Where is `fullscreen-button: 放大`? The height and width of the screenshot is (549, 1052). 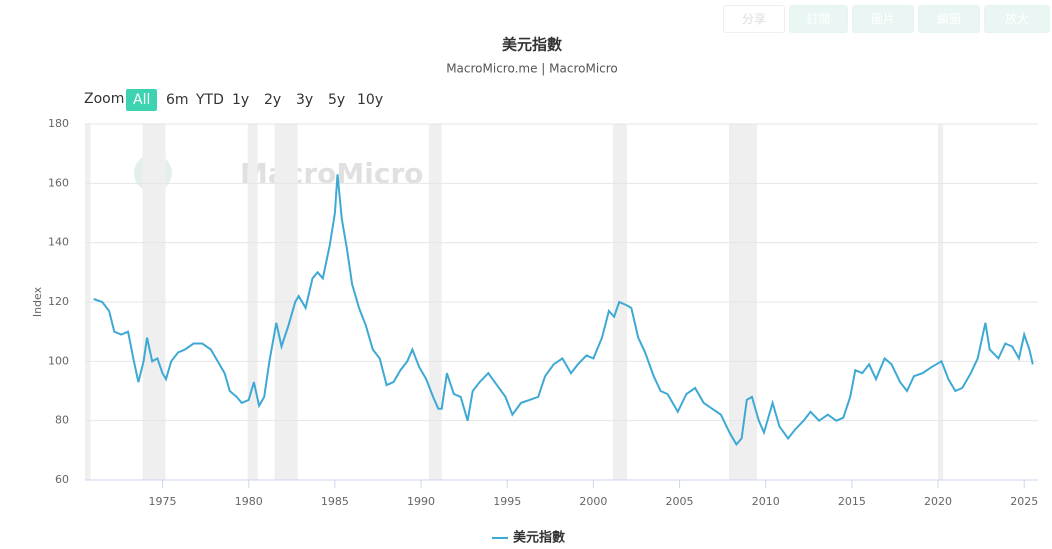
fullscreen-button: 放大 is located at coordinates (1017, 19).